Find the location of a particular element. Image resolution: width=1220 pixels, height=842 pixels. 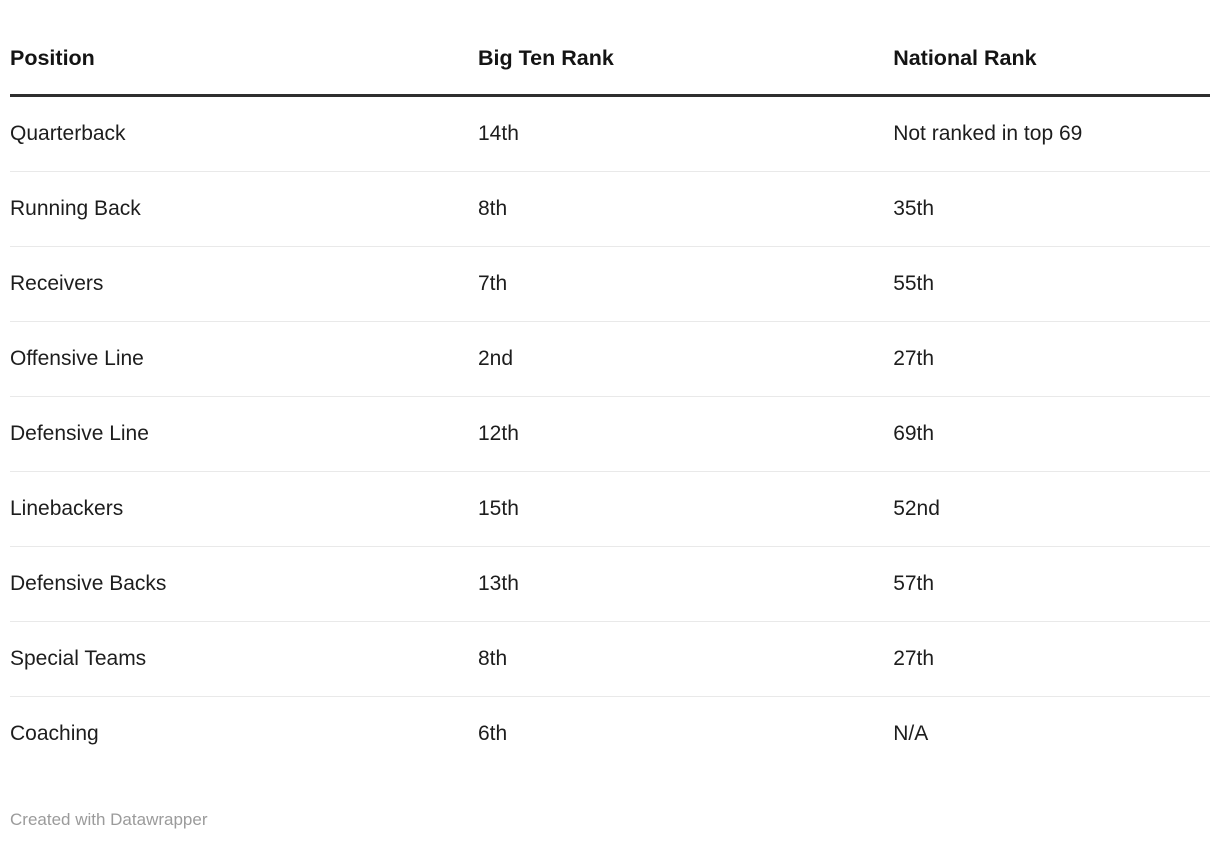

column-header-big-ten-rank: Big Ten Rank is located at coordinates (686, 63).